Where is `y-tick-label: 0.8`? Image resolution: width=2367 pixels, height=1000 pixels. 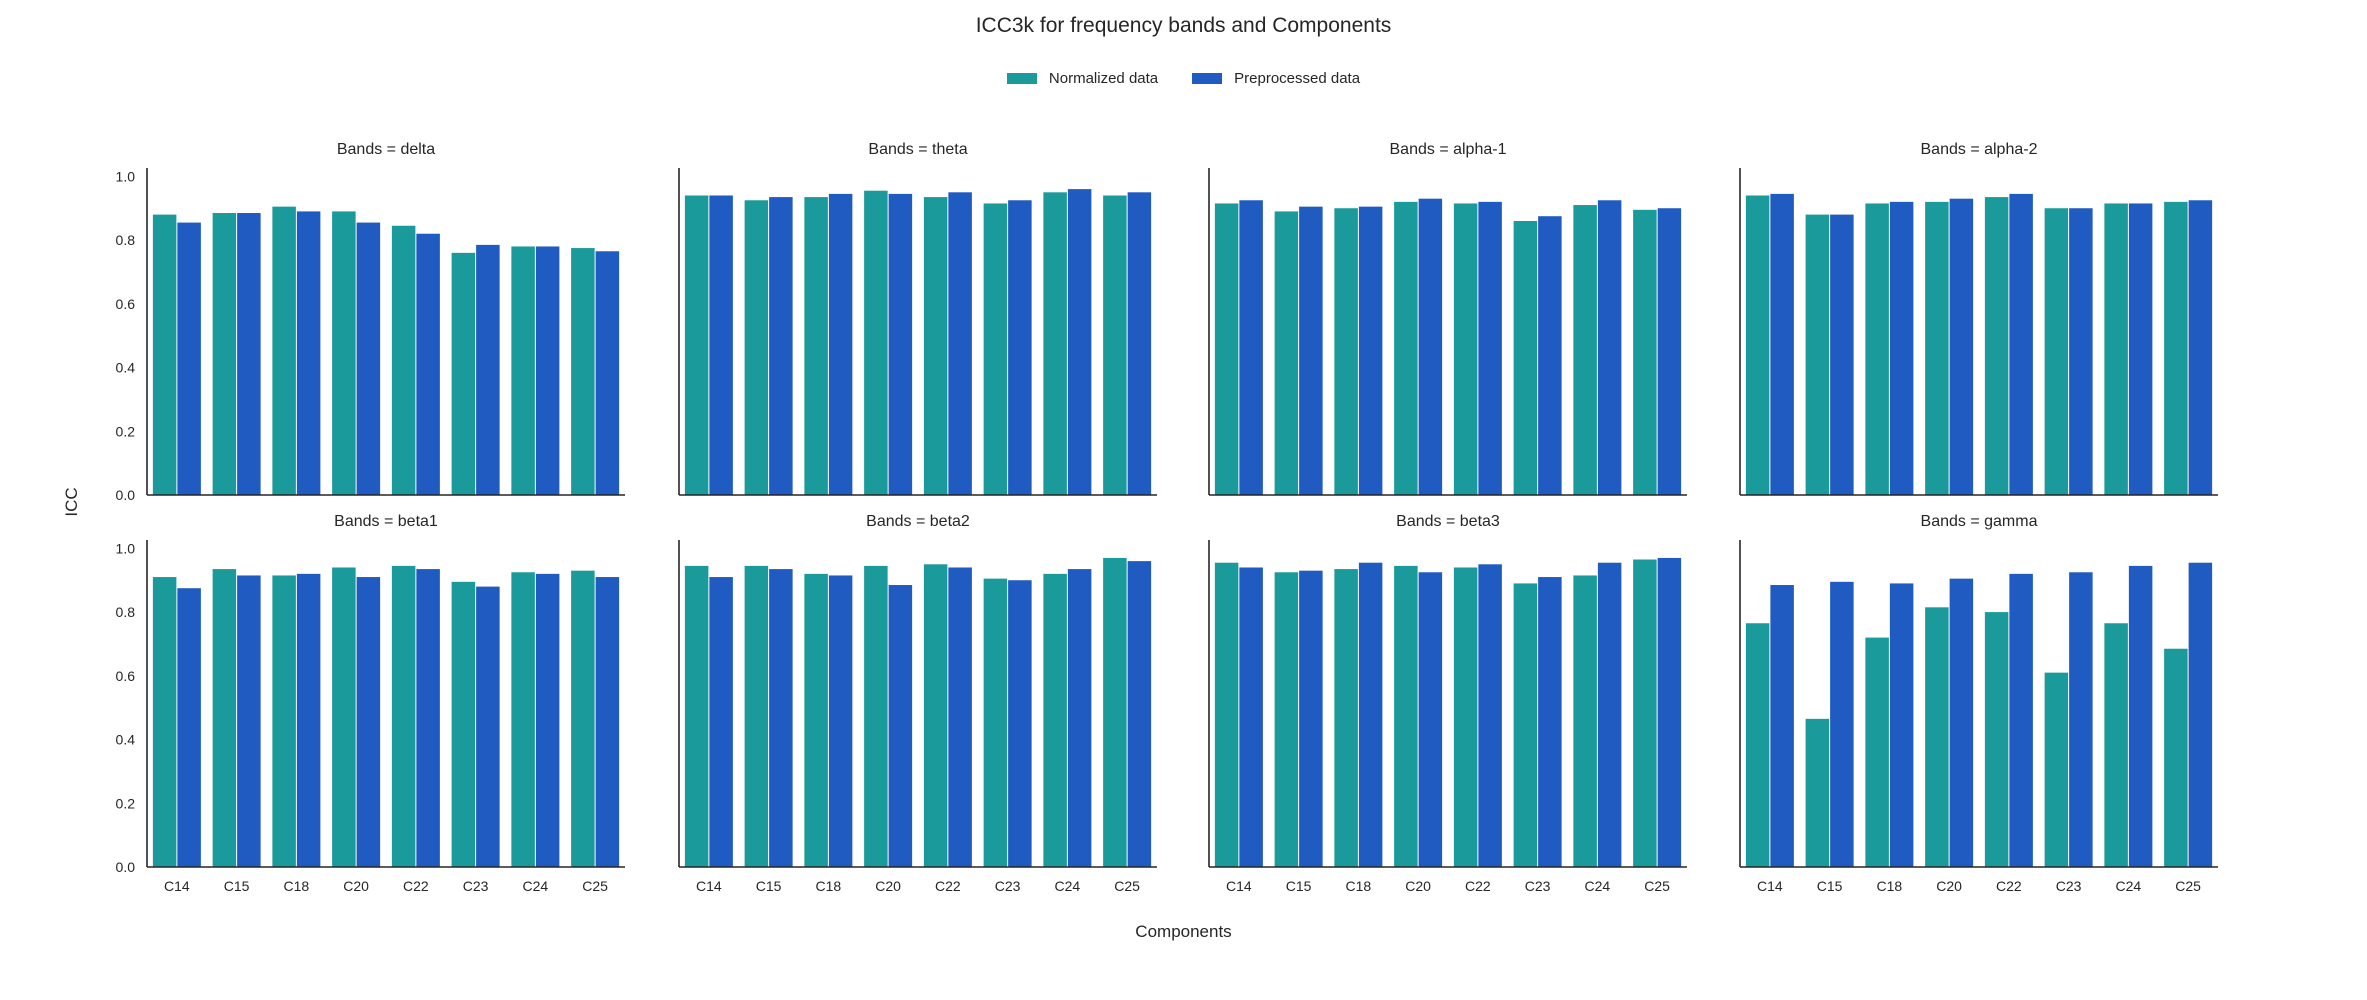 y-tick-label: 0.8 is located at coordinates (126, 612).